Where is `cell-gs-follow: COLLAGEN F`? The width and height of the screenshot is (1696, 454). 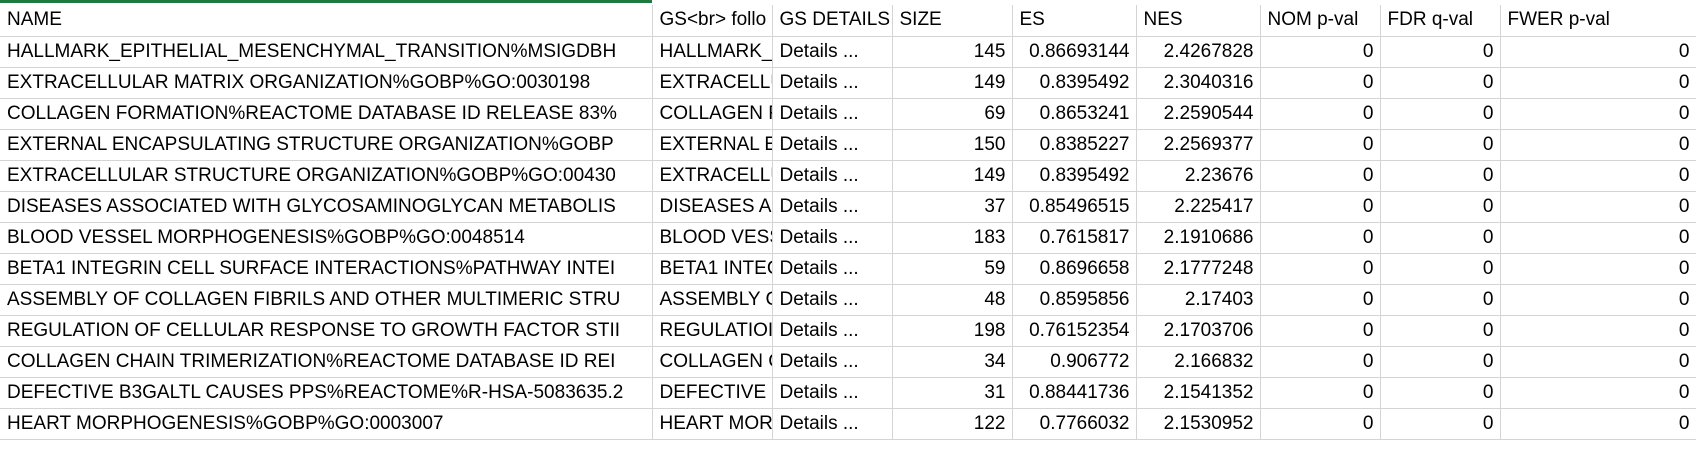 cell-gs-follow: COLLAGEN F is located at coordinates (712, 114).